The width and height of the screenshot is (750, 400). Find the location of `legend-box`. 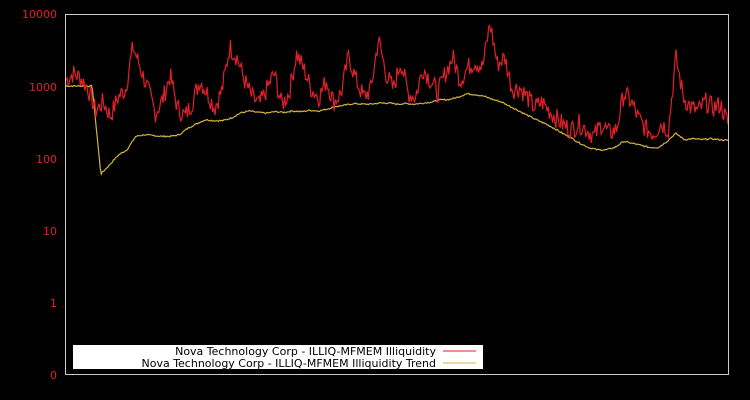

legend-box is located at coordinates (278, 357).